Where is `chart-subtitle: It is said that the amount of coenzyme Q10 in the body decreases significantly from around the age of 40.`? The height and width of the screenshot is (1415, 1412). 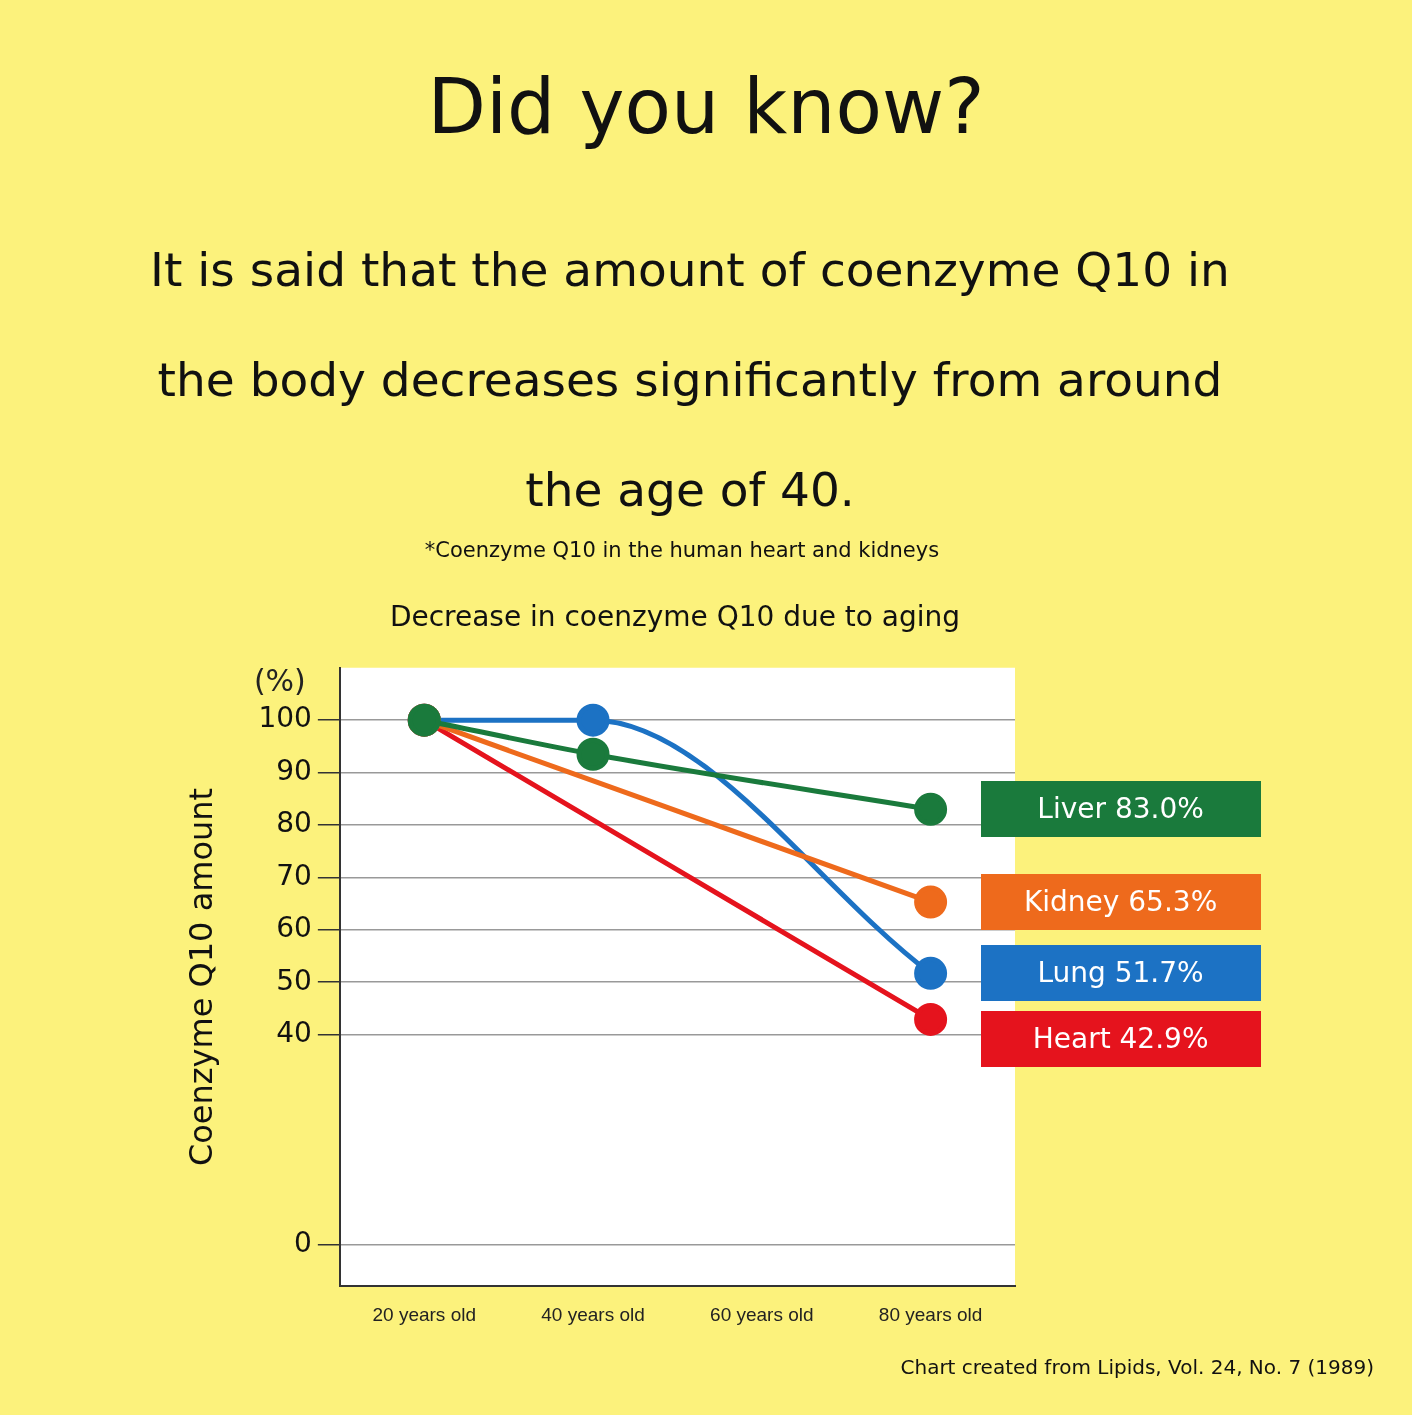 chart-subtitle: It is said that the amount of coenzyme Q10 in the body decreases significantly from around the age of 40. is located at coordinates (690, 379).